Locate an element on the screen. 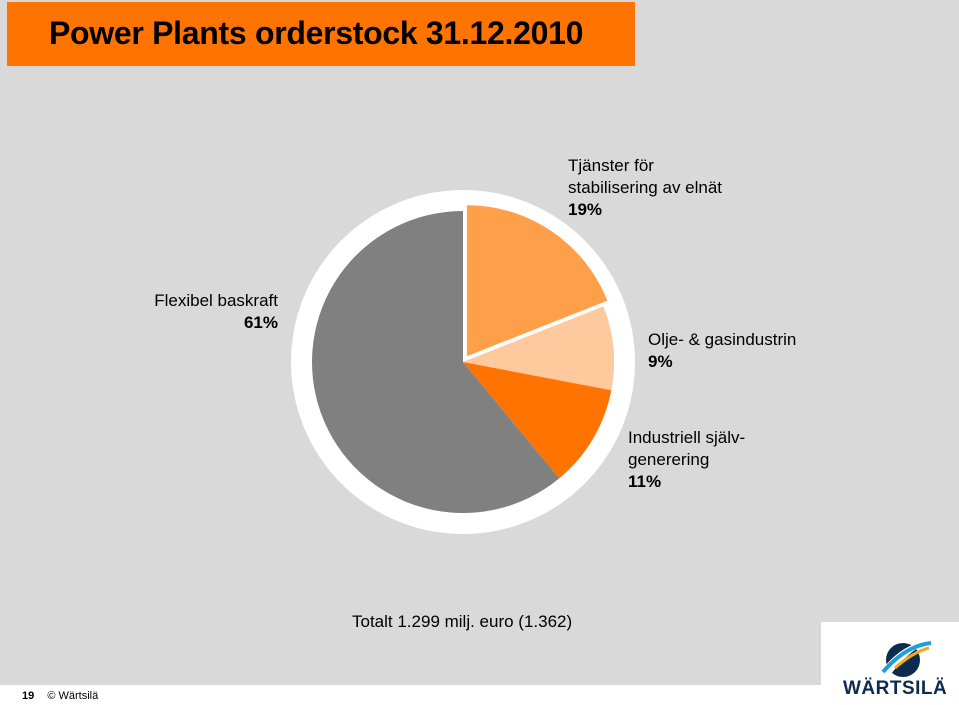  title-bar: Power Plants orderstock 31.12.2010 is located at coordinates (321, 34).